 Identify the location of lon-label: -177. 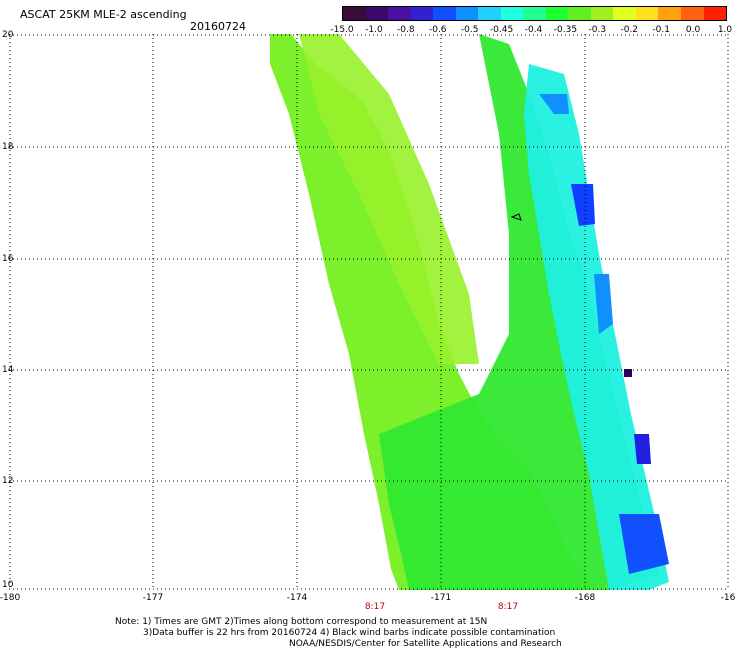
(153, 598).